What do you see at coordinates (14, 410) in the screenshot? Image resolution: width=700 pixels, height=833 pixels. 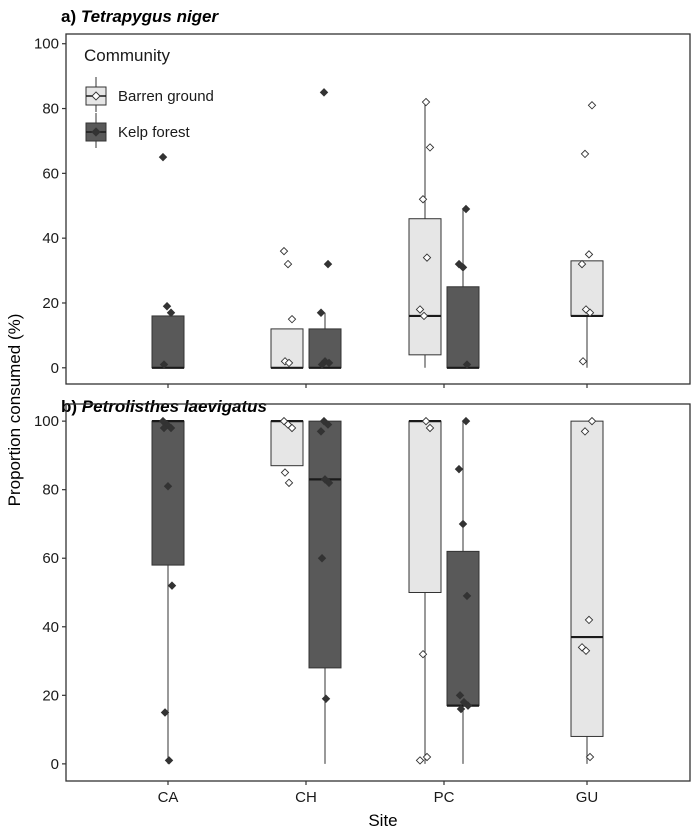 I see `y-axis-title: Proportion consumed (%)` at bounding box center [14, 410].